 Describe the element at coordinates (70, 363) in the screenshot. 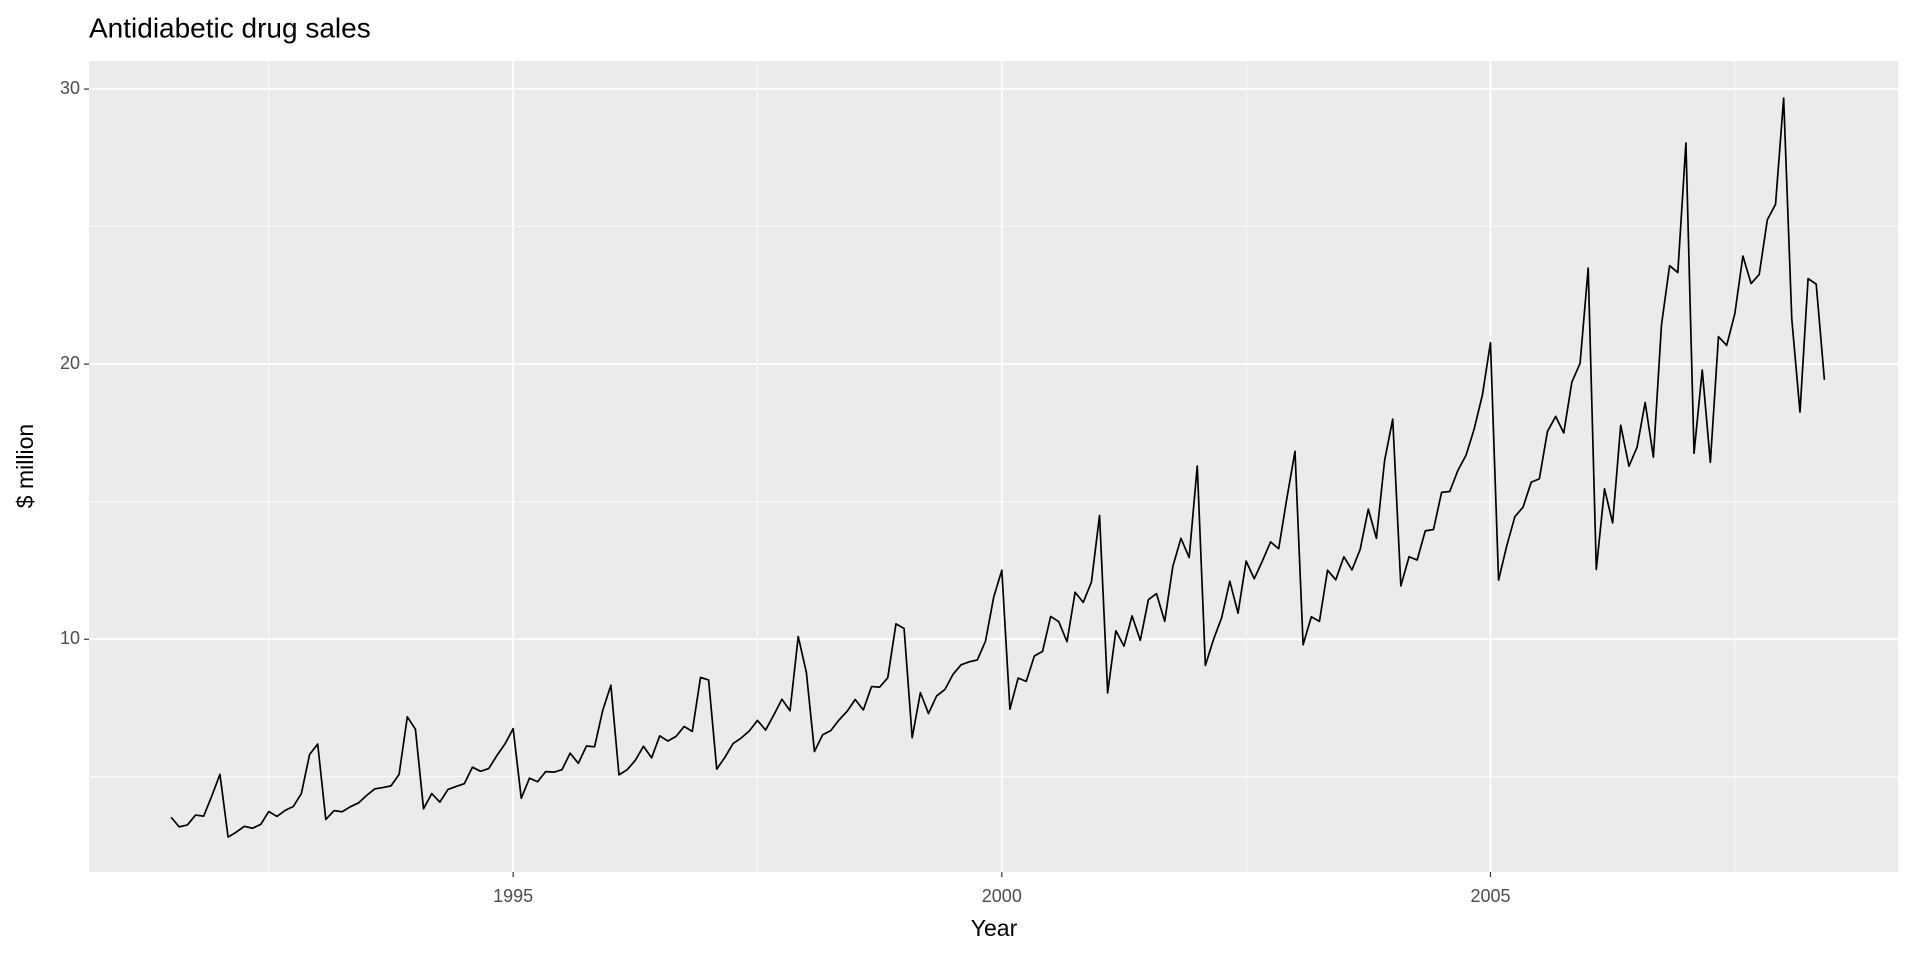

I see `y-tick-label: 20` at that location.